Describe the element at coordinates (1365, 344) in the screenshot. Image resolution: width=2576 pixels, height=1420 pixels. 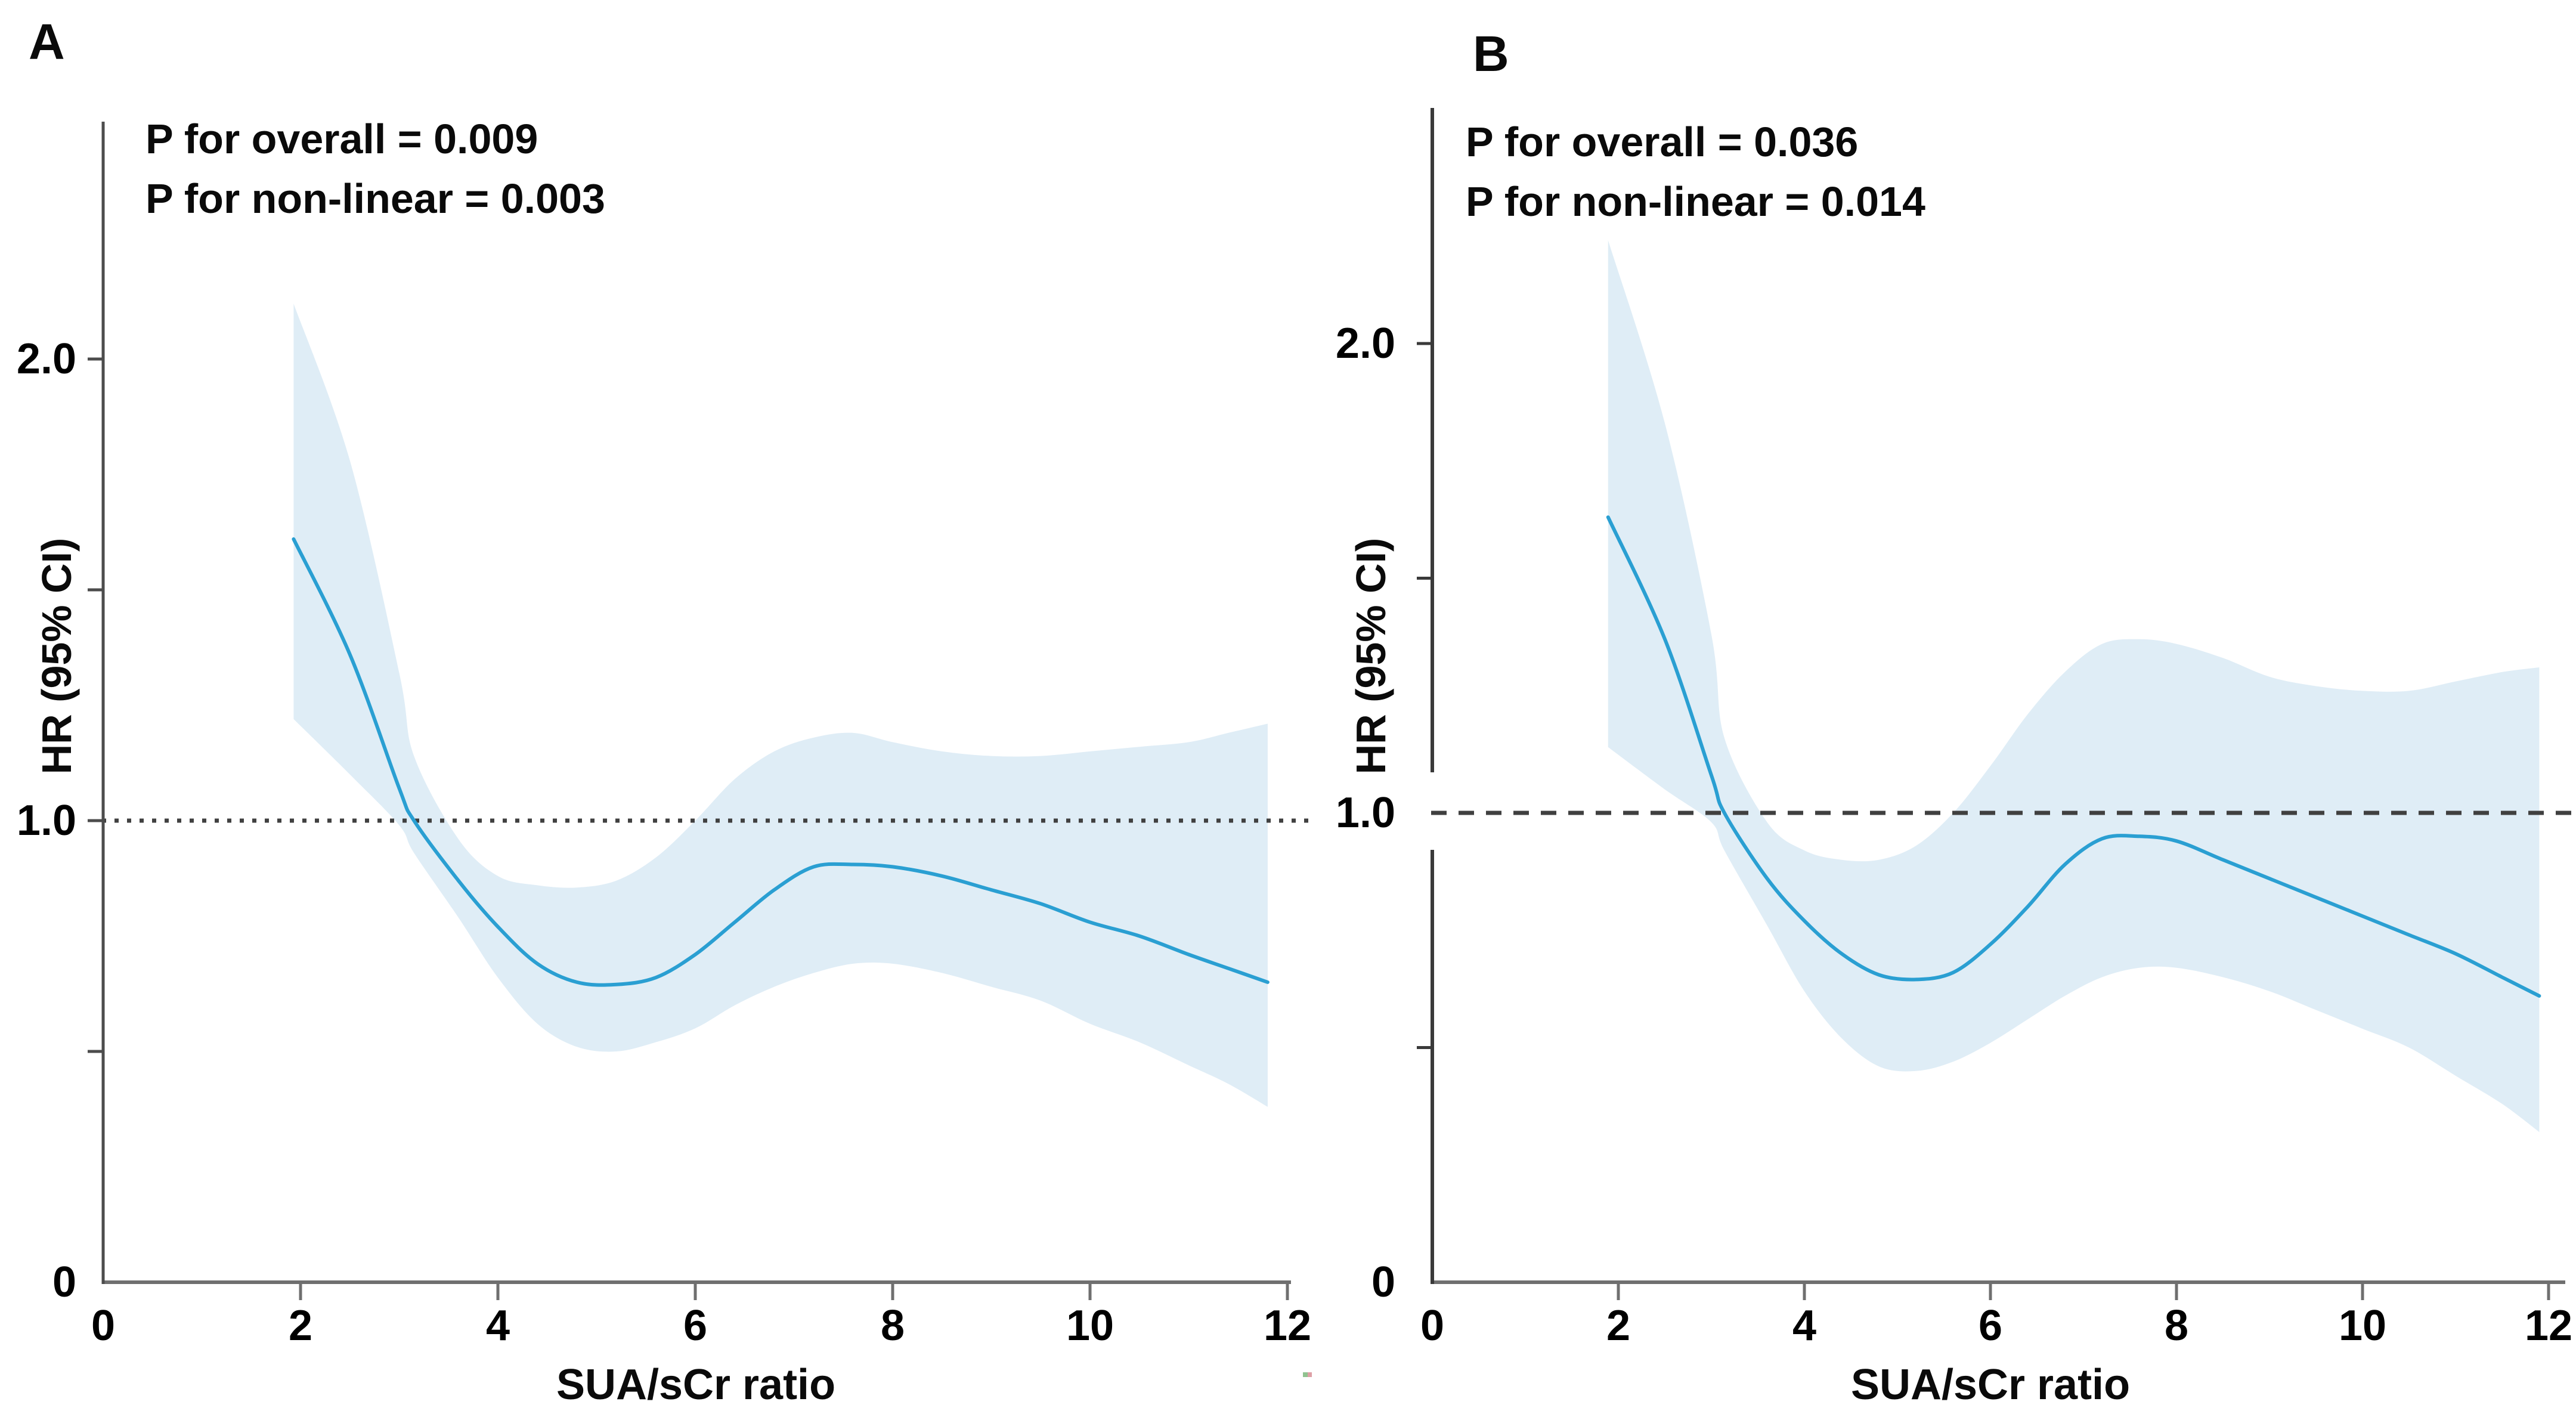
I see `y-tick-label-B: 2.0` at that location.